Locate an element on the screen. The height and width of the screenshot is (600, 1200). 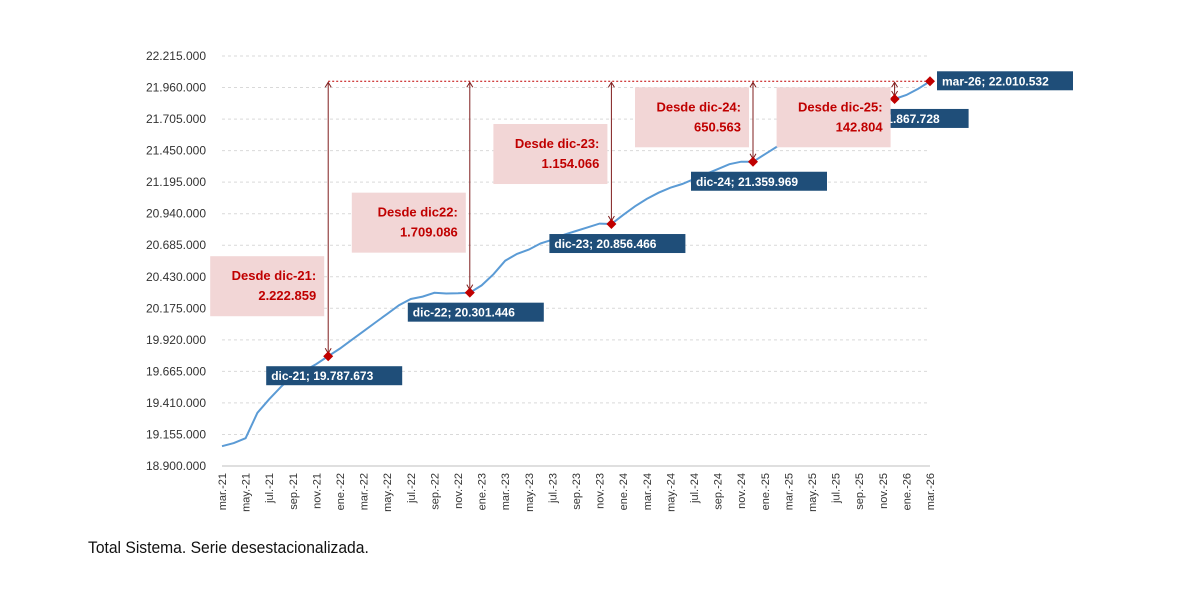
y-tick-label: 21.450.000 is located at coordinates (176, 151).